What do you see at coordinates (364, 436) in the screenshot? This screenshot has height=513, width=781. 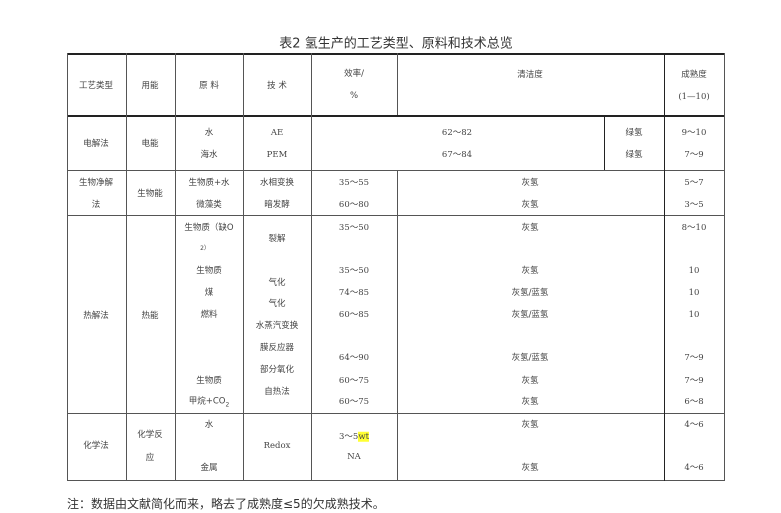 I see `highlighted-text: wt` at bounding box center [364, 436].